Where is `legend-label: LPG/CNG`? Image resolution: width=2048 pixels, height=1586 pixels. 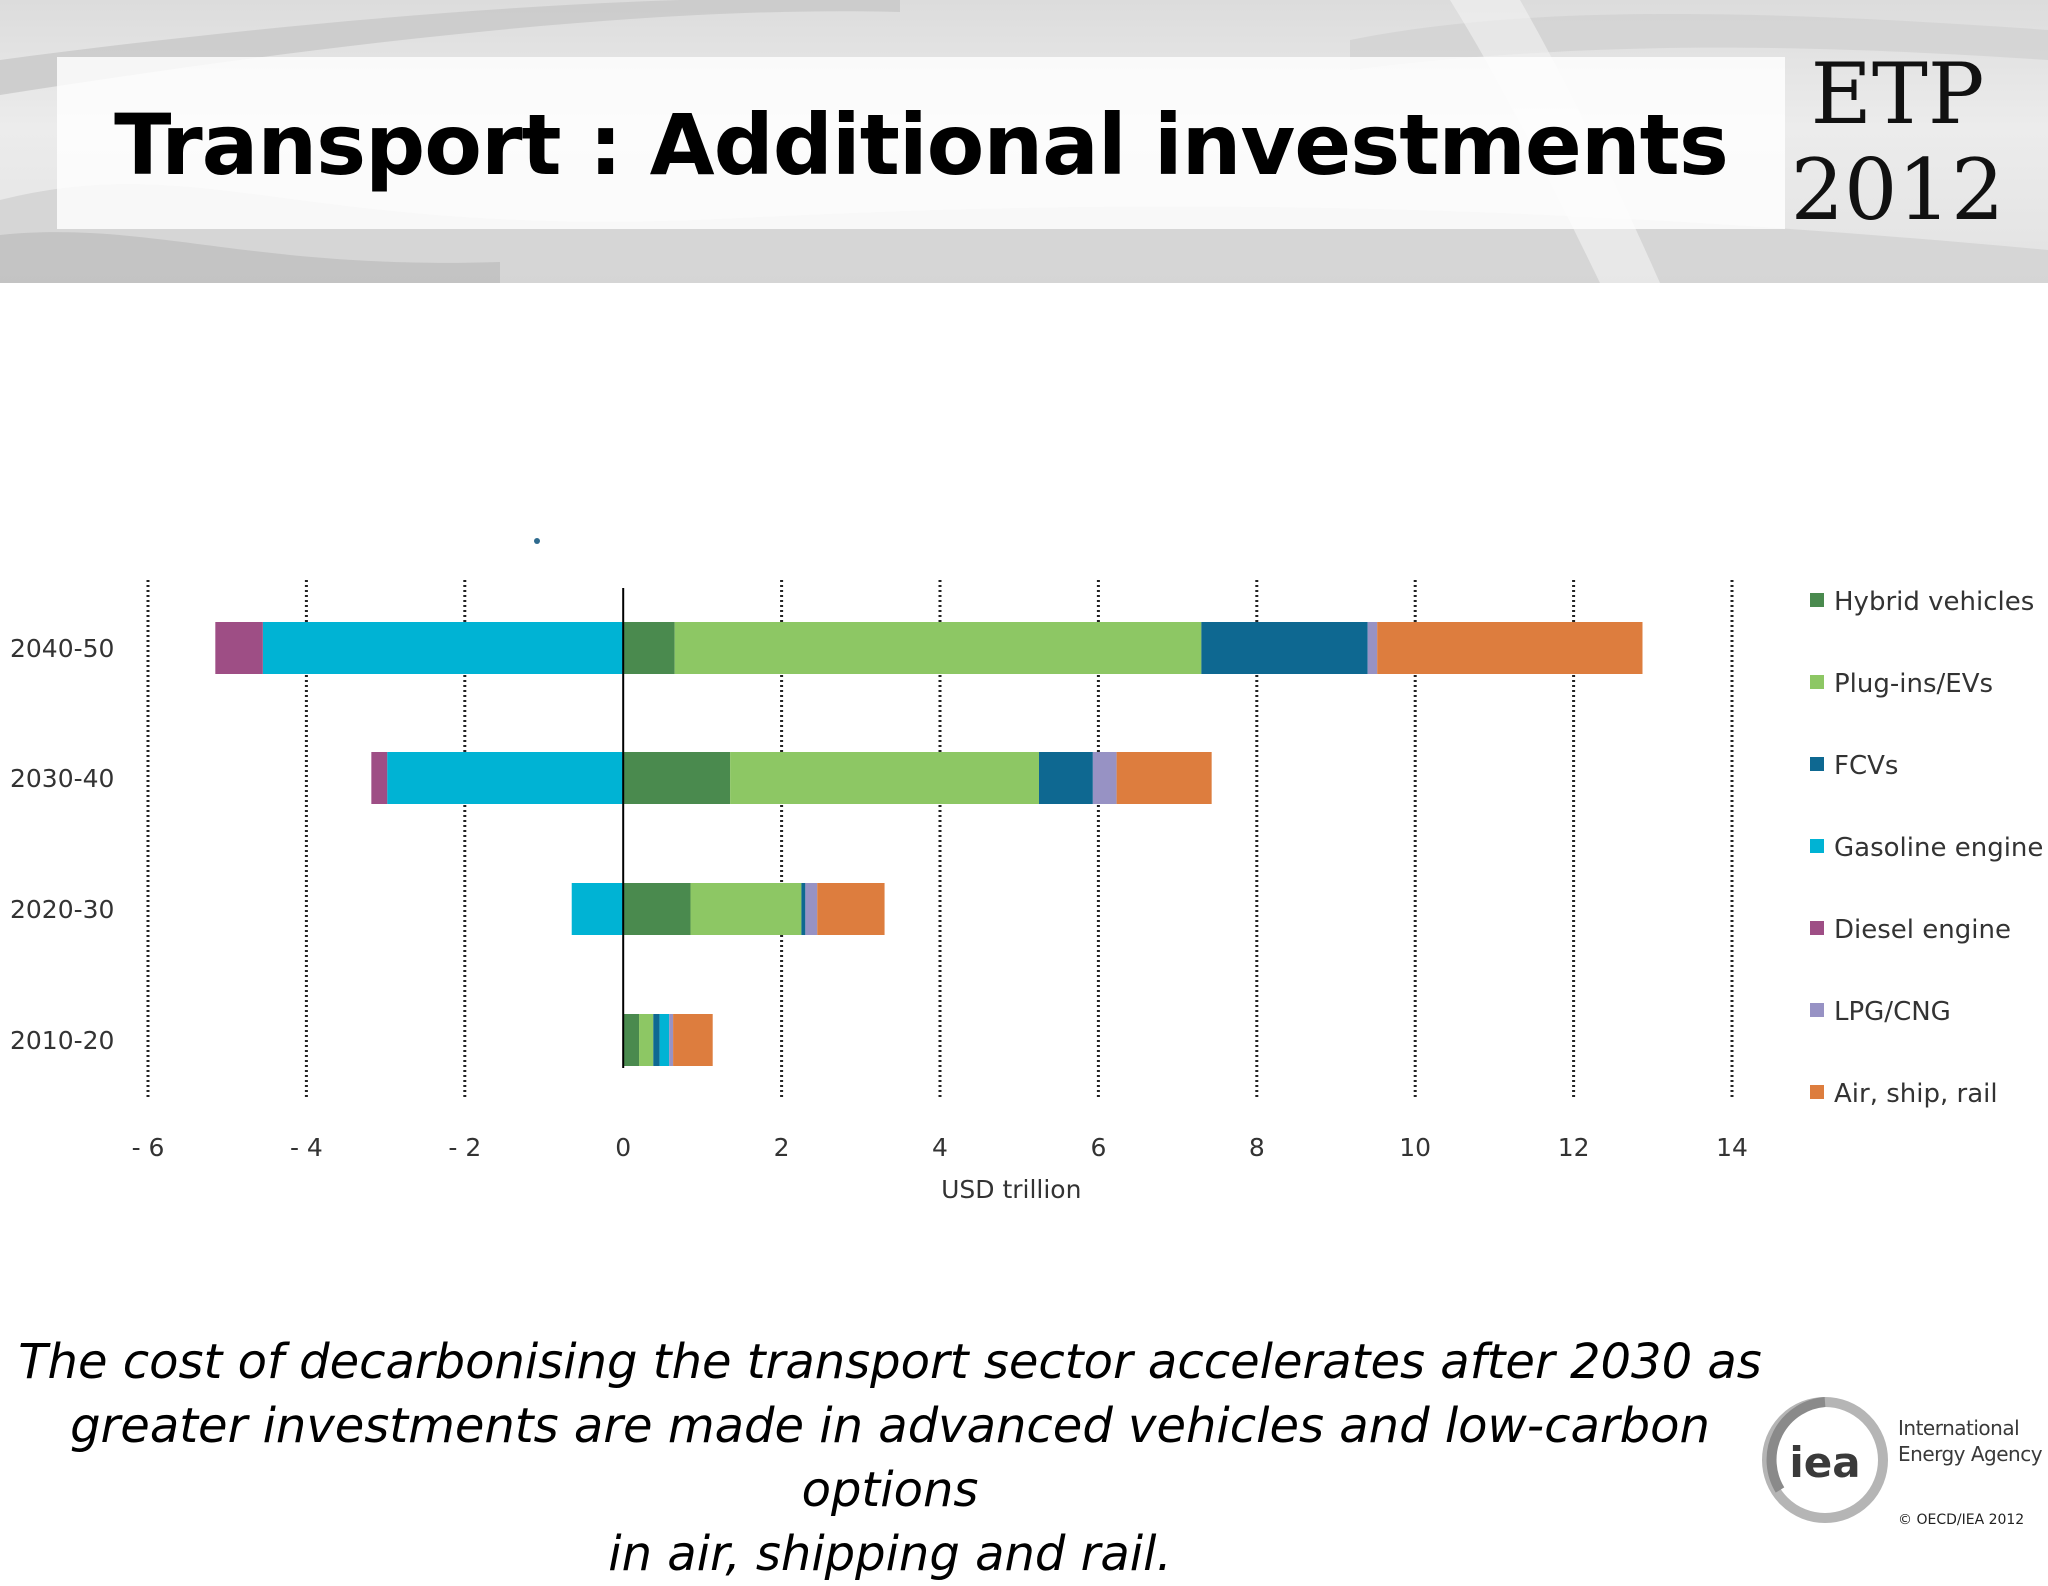 legend-label: LPG/CNG is located at coordinates (1892, 1012).